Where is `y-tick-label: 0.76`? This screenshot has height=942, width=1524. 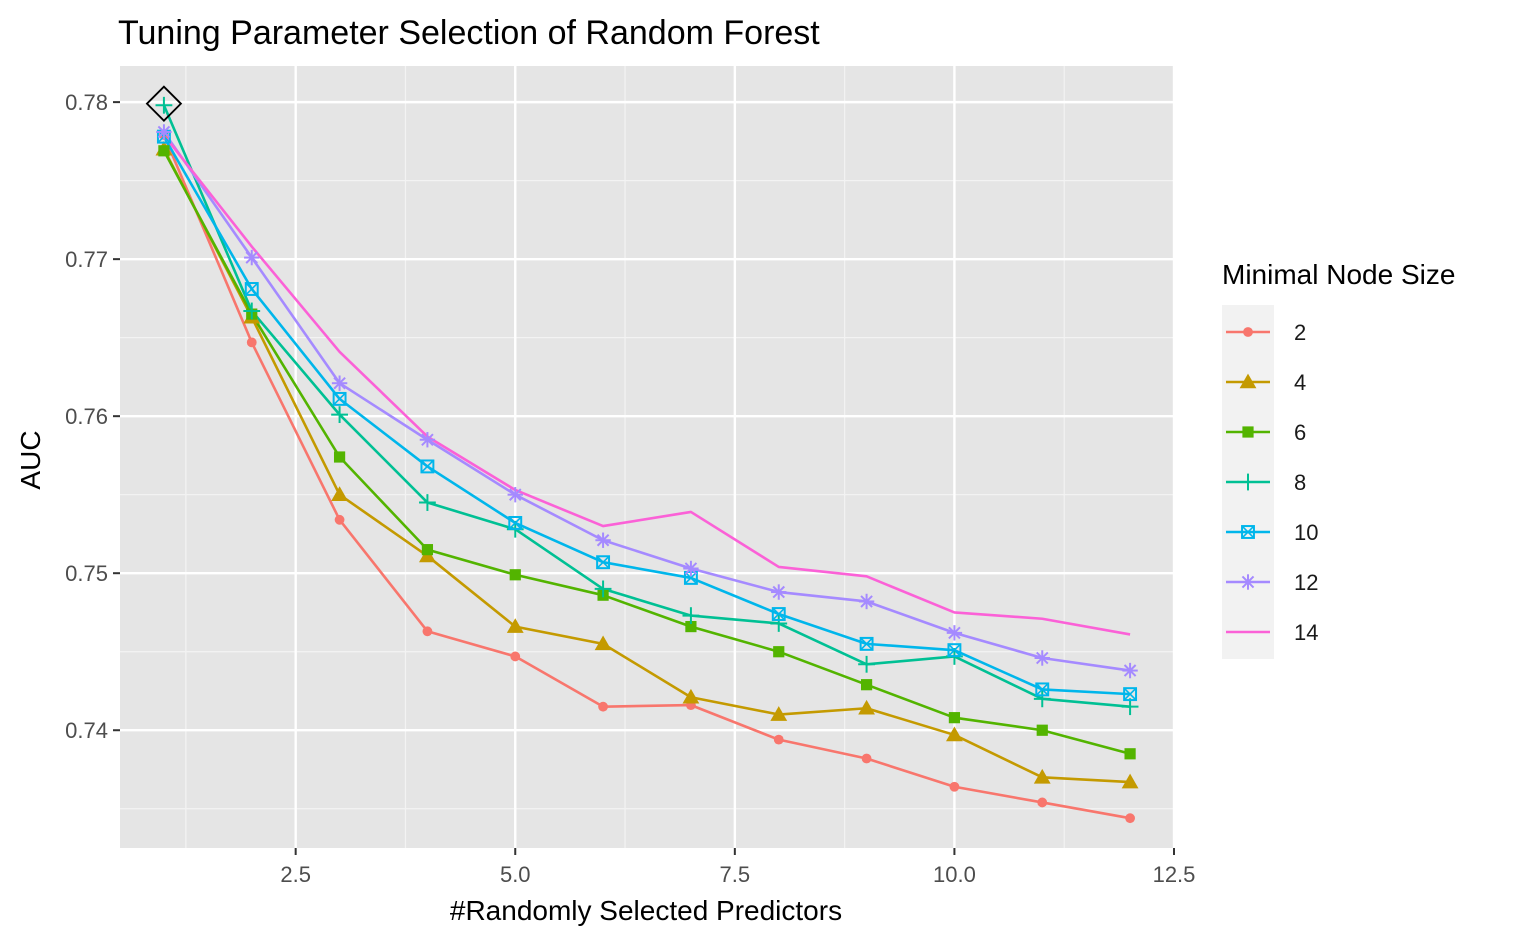
y-tick-label: 0.76 is located at coordinates (86, 416).